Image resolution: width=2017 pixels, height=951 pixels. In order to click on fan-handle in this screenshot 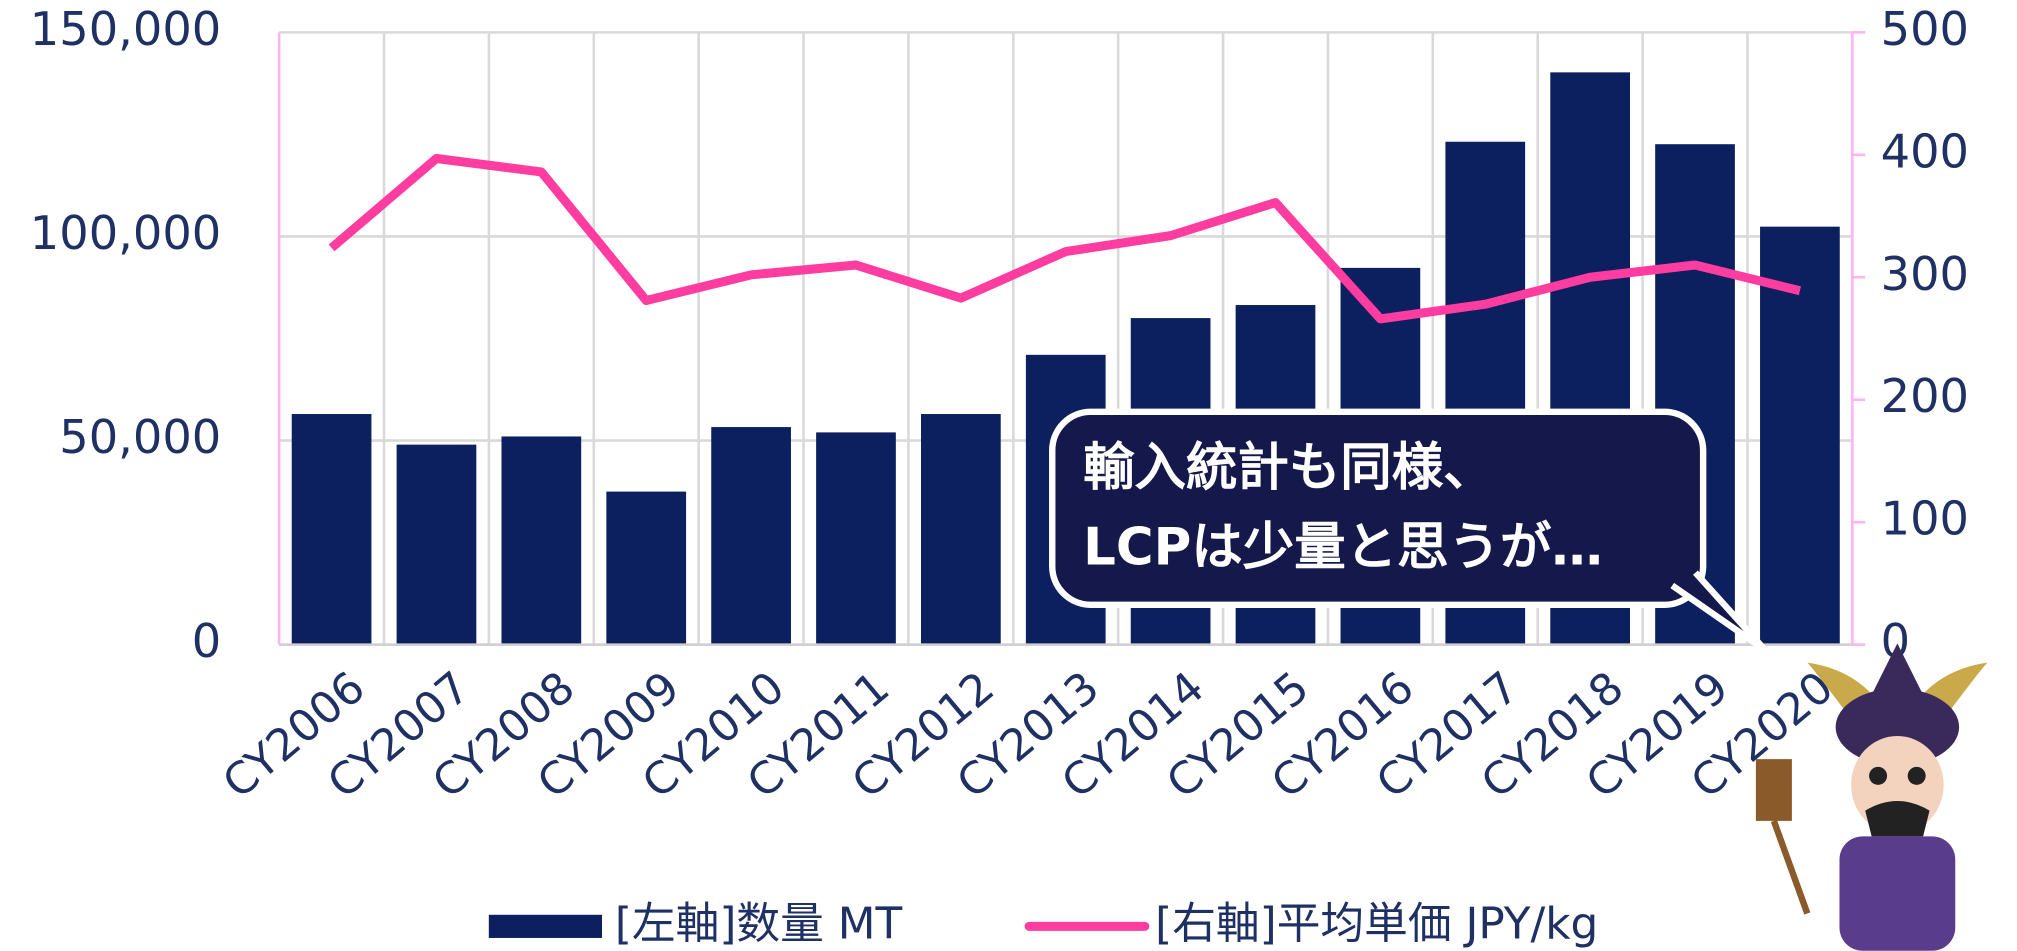, I will do `click(1790, 867)`.